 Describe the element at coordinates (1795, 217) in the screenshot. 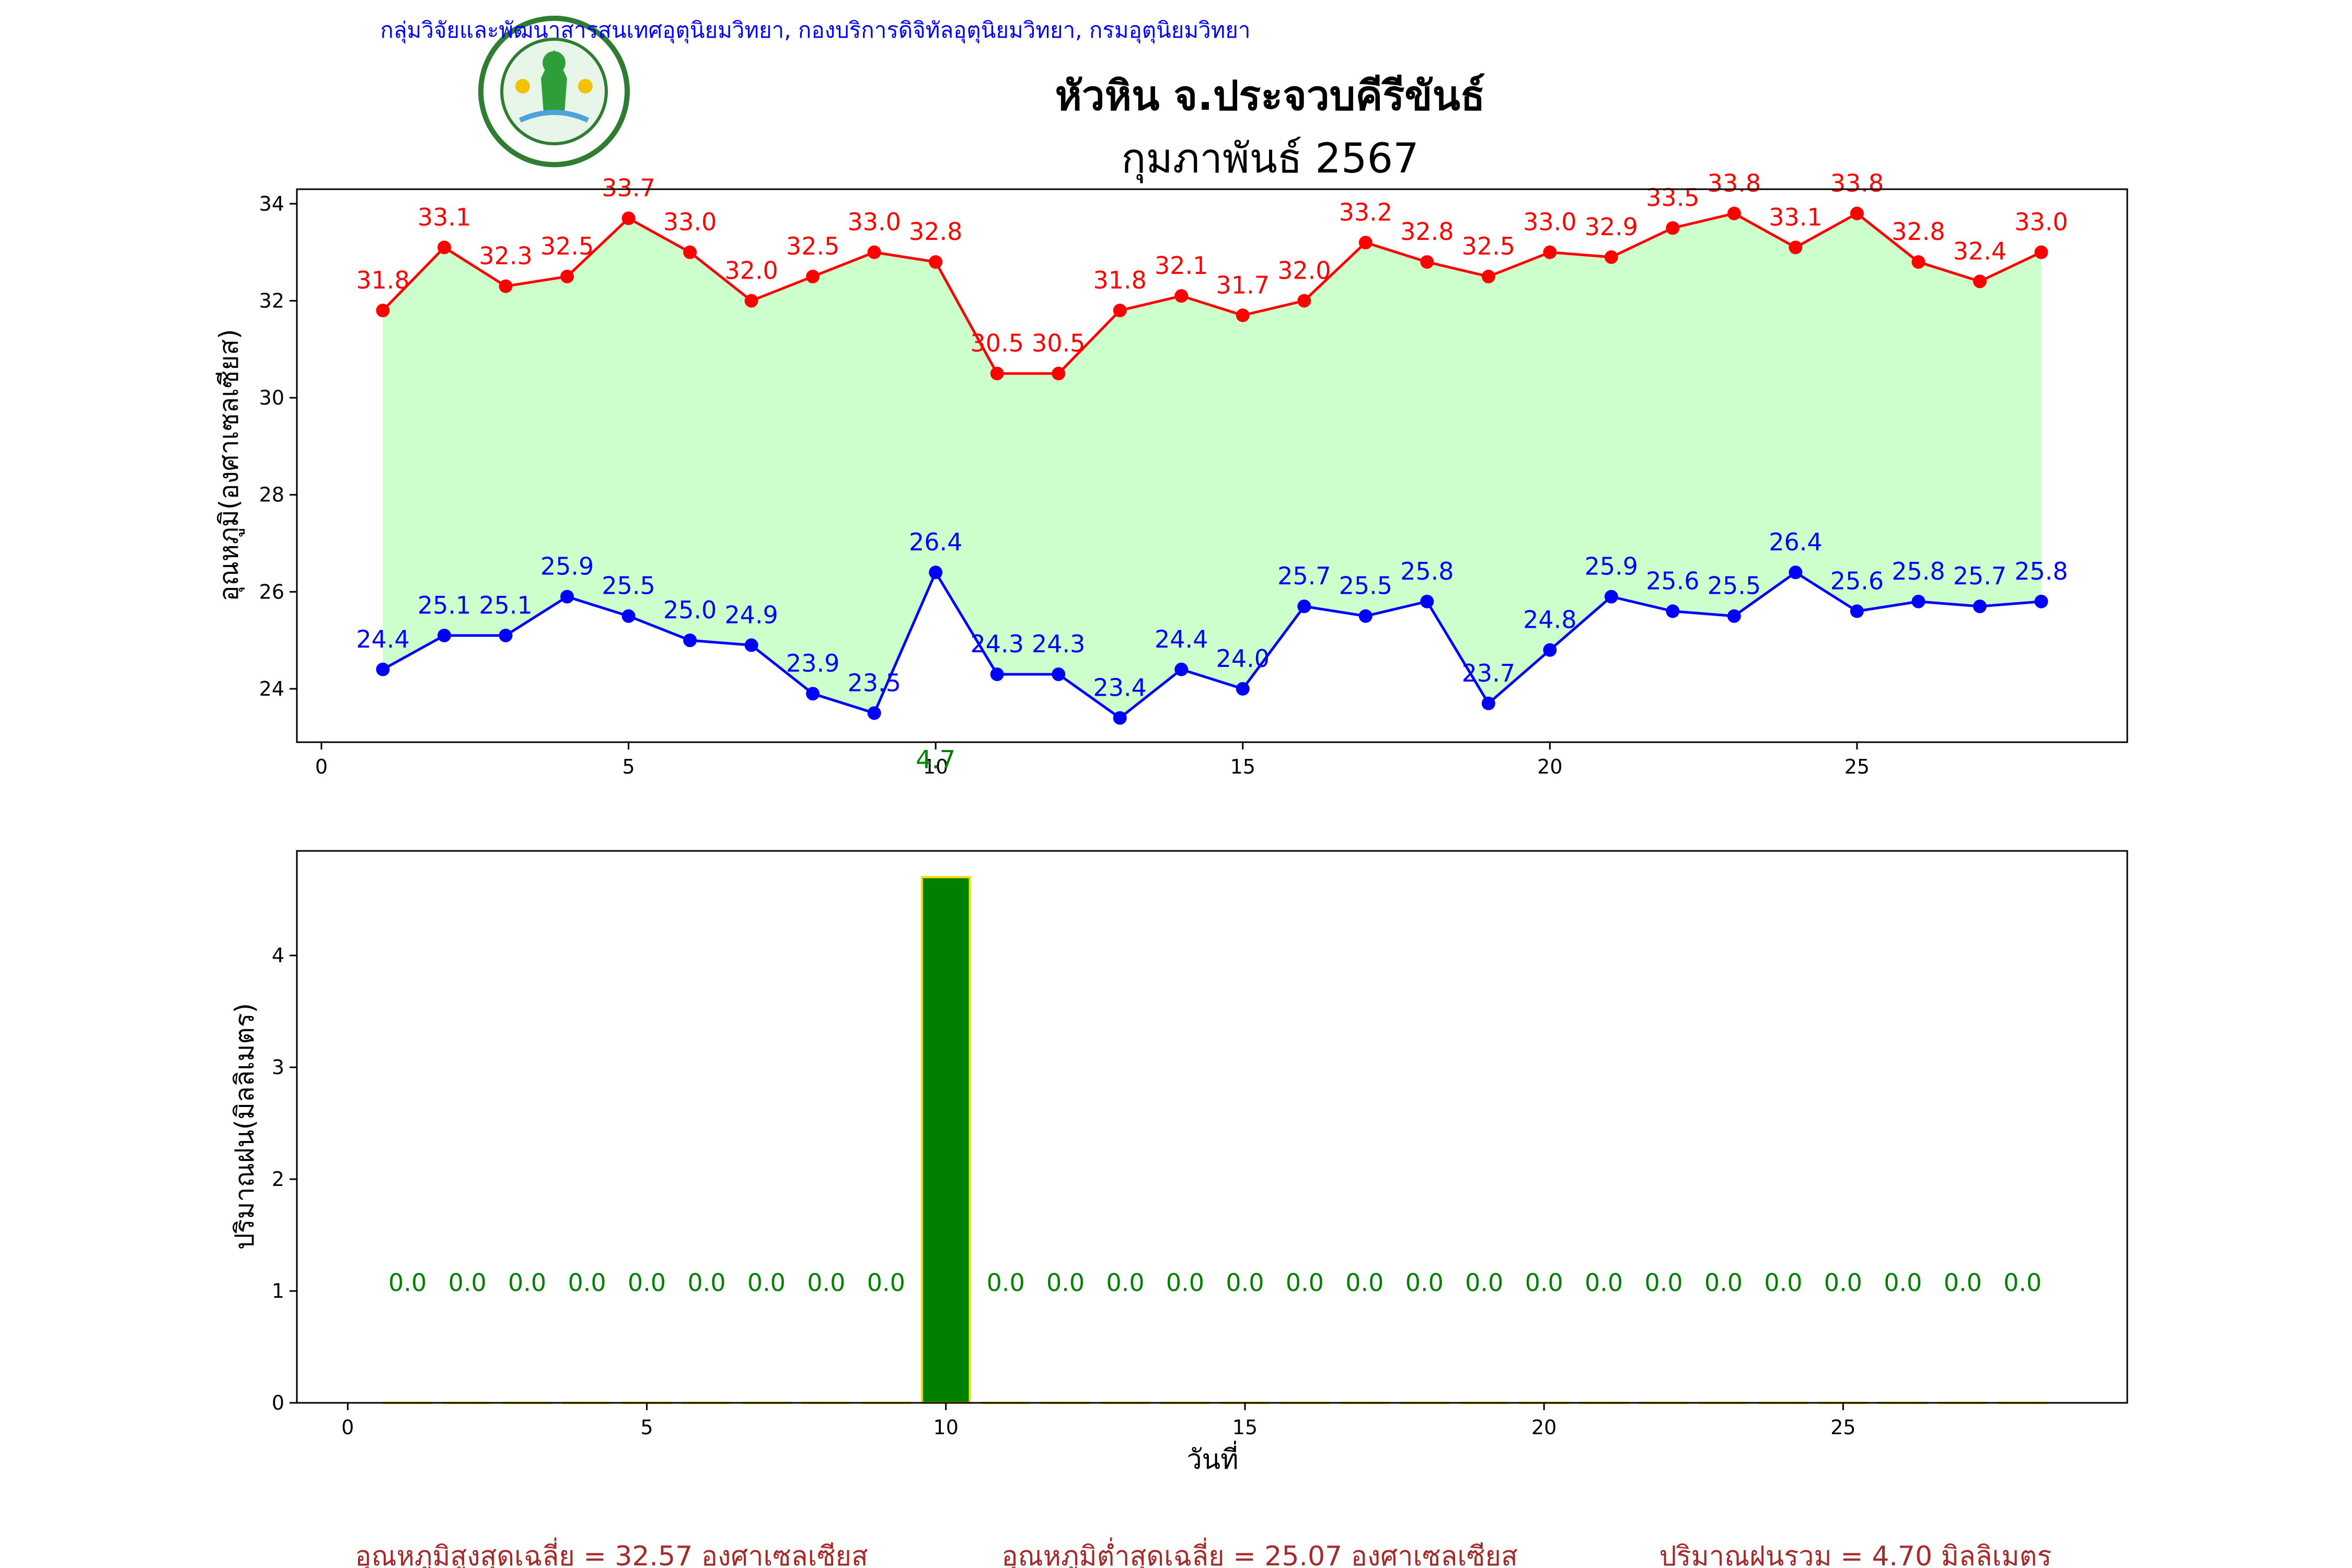

I see `max-temperature-label: 33.1` at that location.